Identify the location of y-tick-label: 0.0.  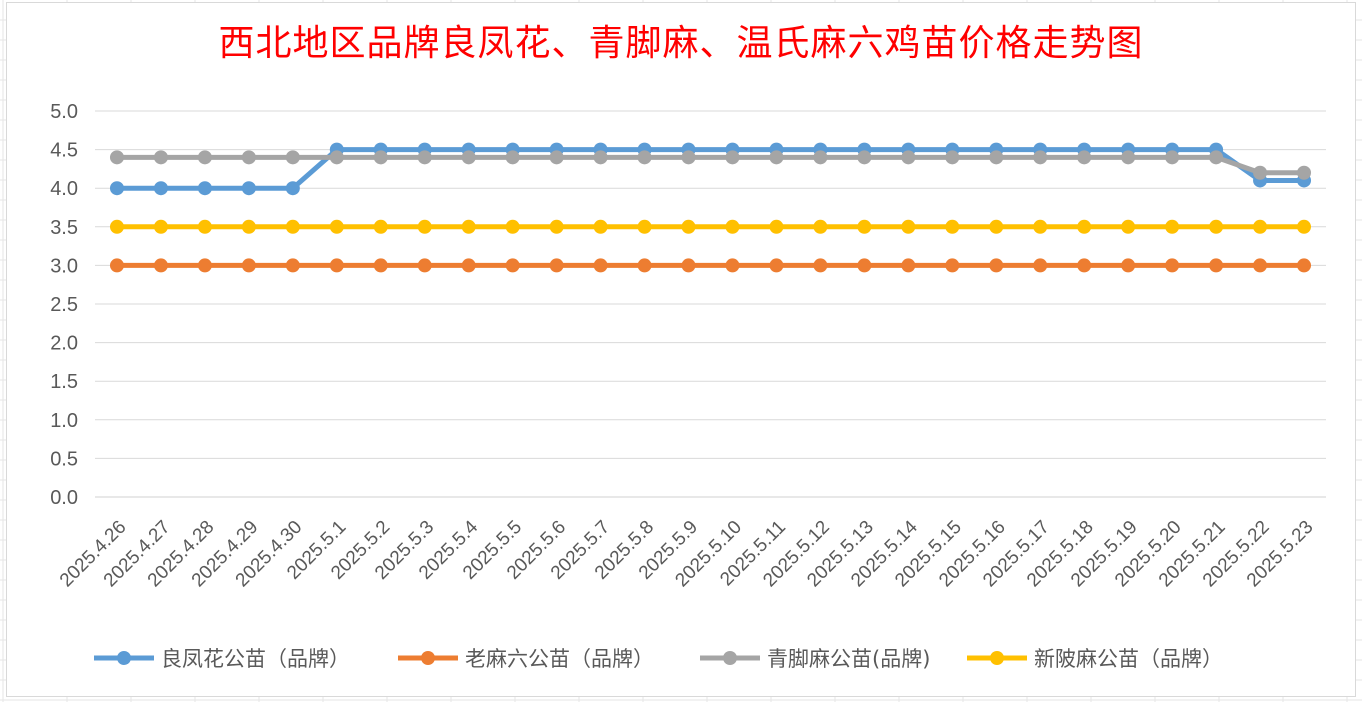
(64, 498).